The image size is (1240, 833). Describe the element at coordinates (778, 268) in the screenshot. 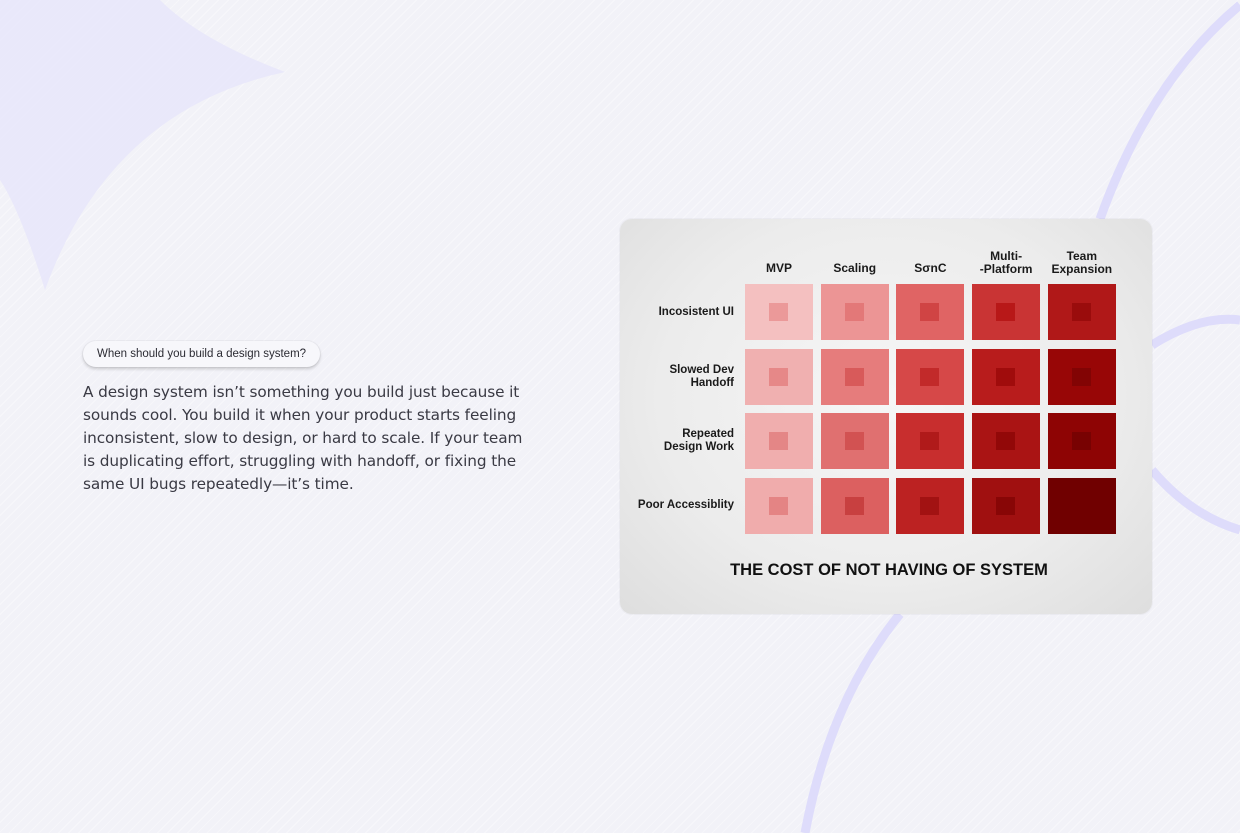

I see `column-header: MVP` at that location.